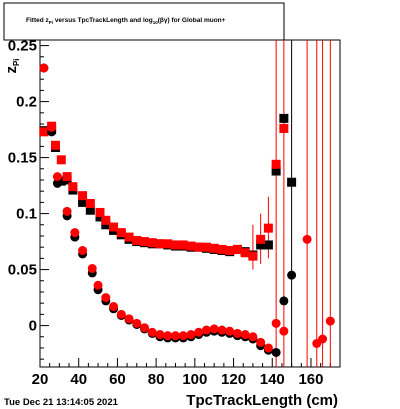 This screenshot has width=400, height=409. I want to click on title-prefix: Fitted z, so click(37, 20).